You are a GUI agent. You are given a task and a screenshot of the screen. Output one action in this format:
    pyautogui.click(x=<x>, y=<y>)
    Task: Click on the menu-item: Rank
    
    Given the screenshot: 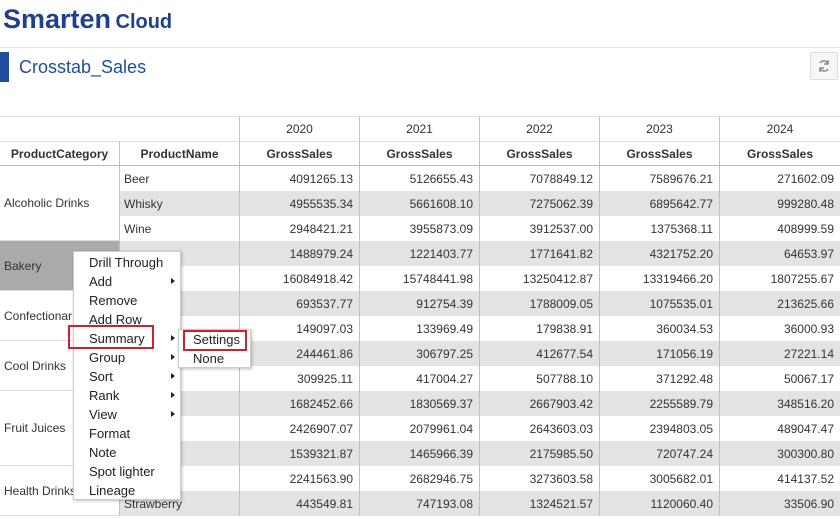 What is the action you would take?
    pyautogui.click(x=127, y=395)
    